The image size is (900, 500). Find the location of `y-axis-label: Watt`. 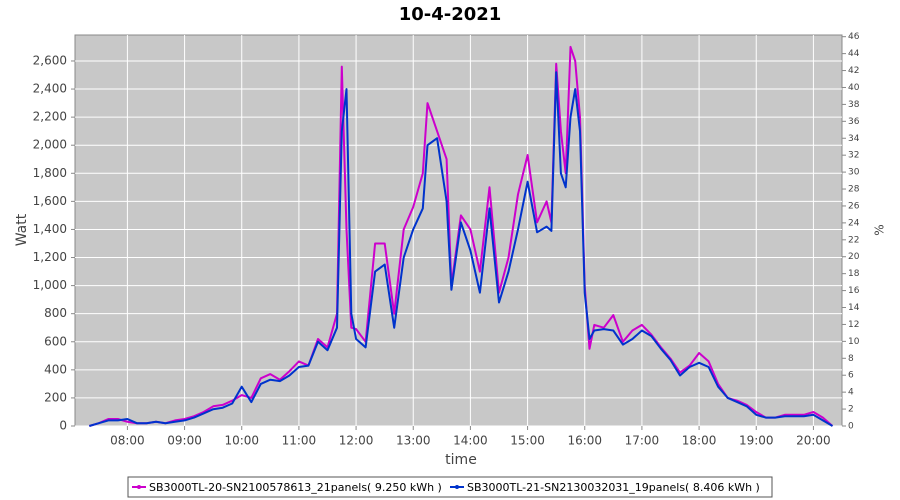

y-axis-label: Watt is located at coordinates (22, 229).